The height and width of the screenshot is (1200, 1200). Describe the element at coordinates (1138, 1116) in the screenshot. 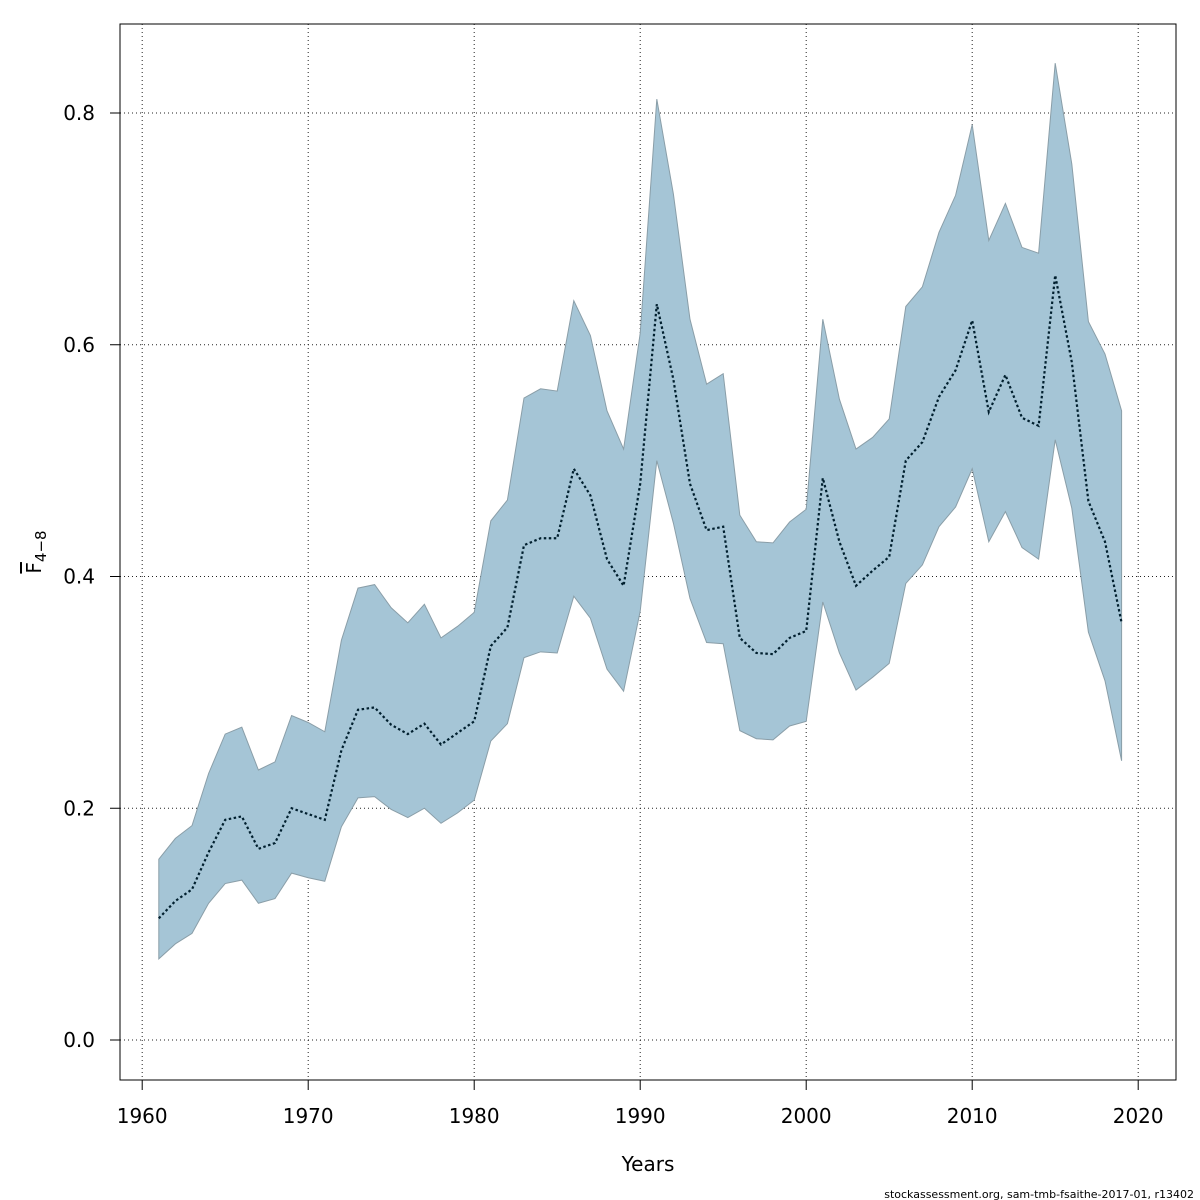

I see `x-tick-label-2020: 2020` at that location.